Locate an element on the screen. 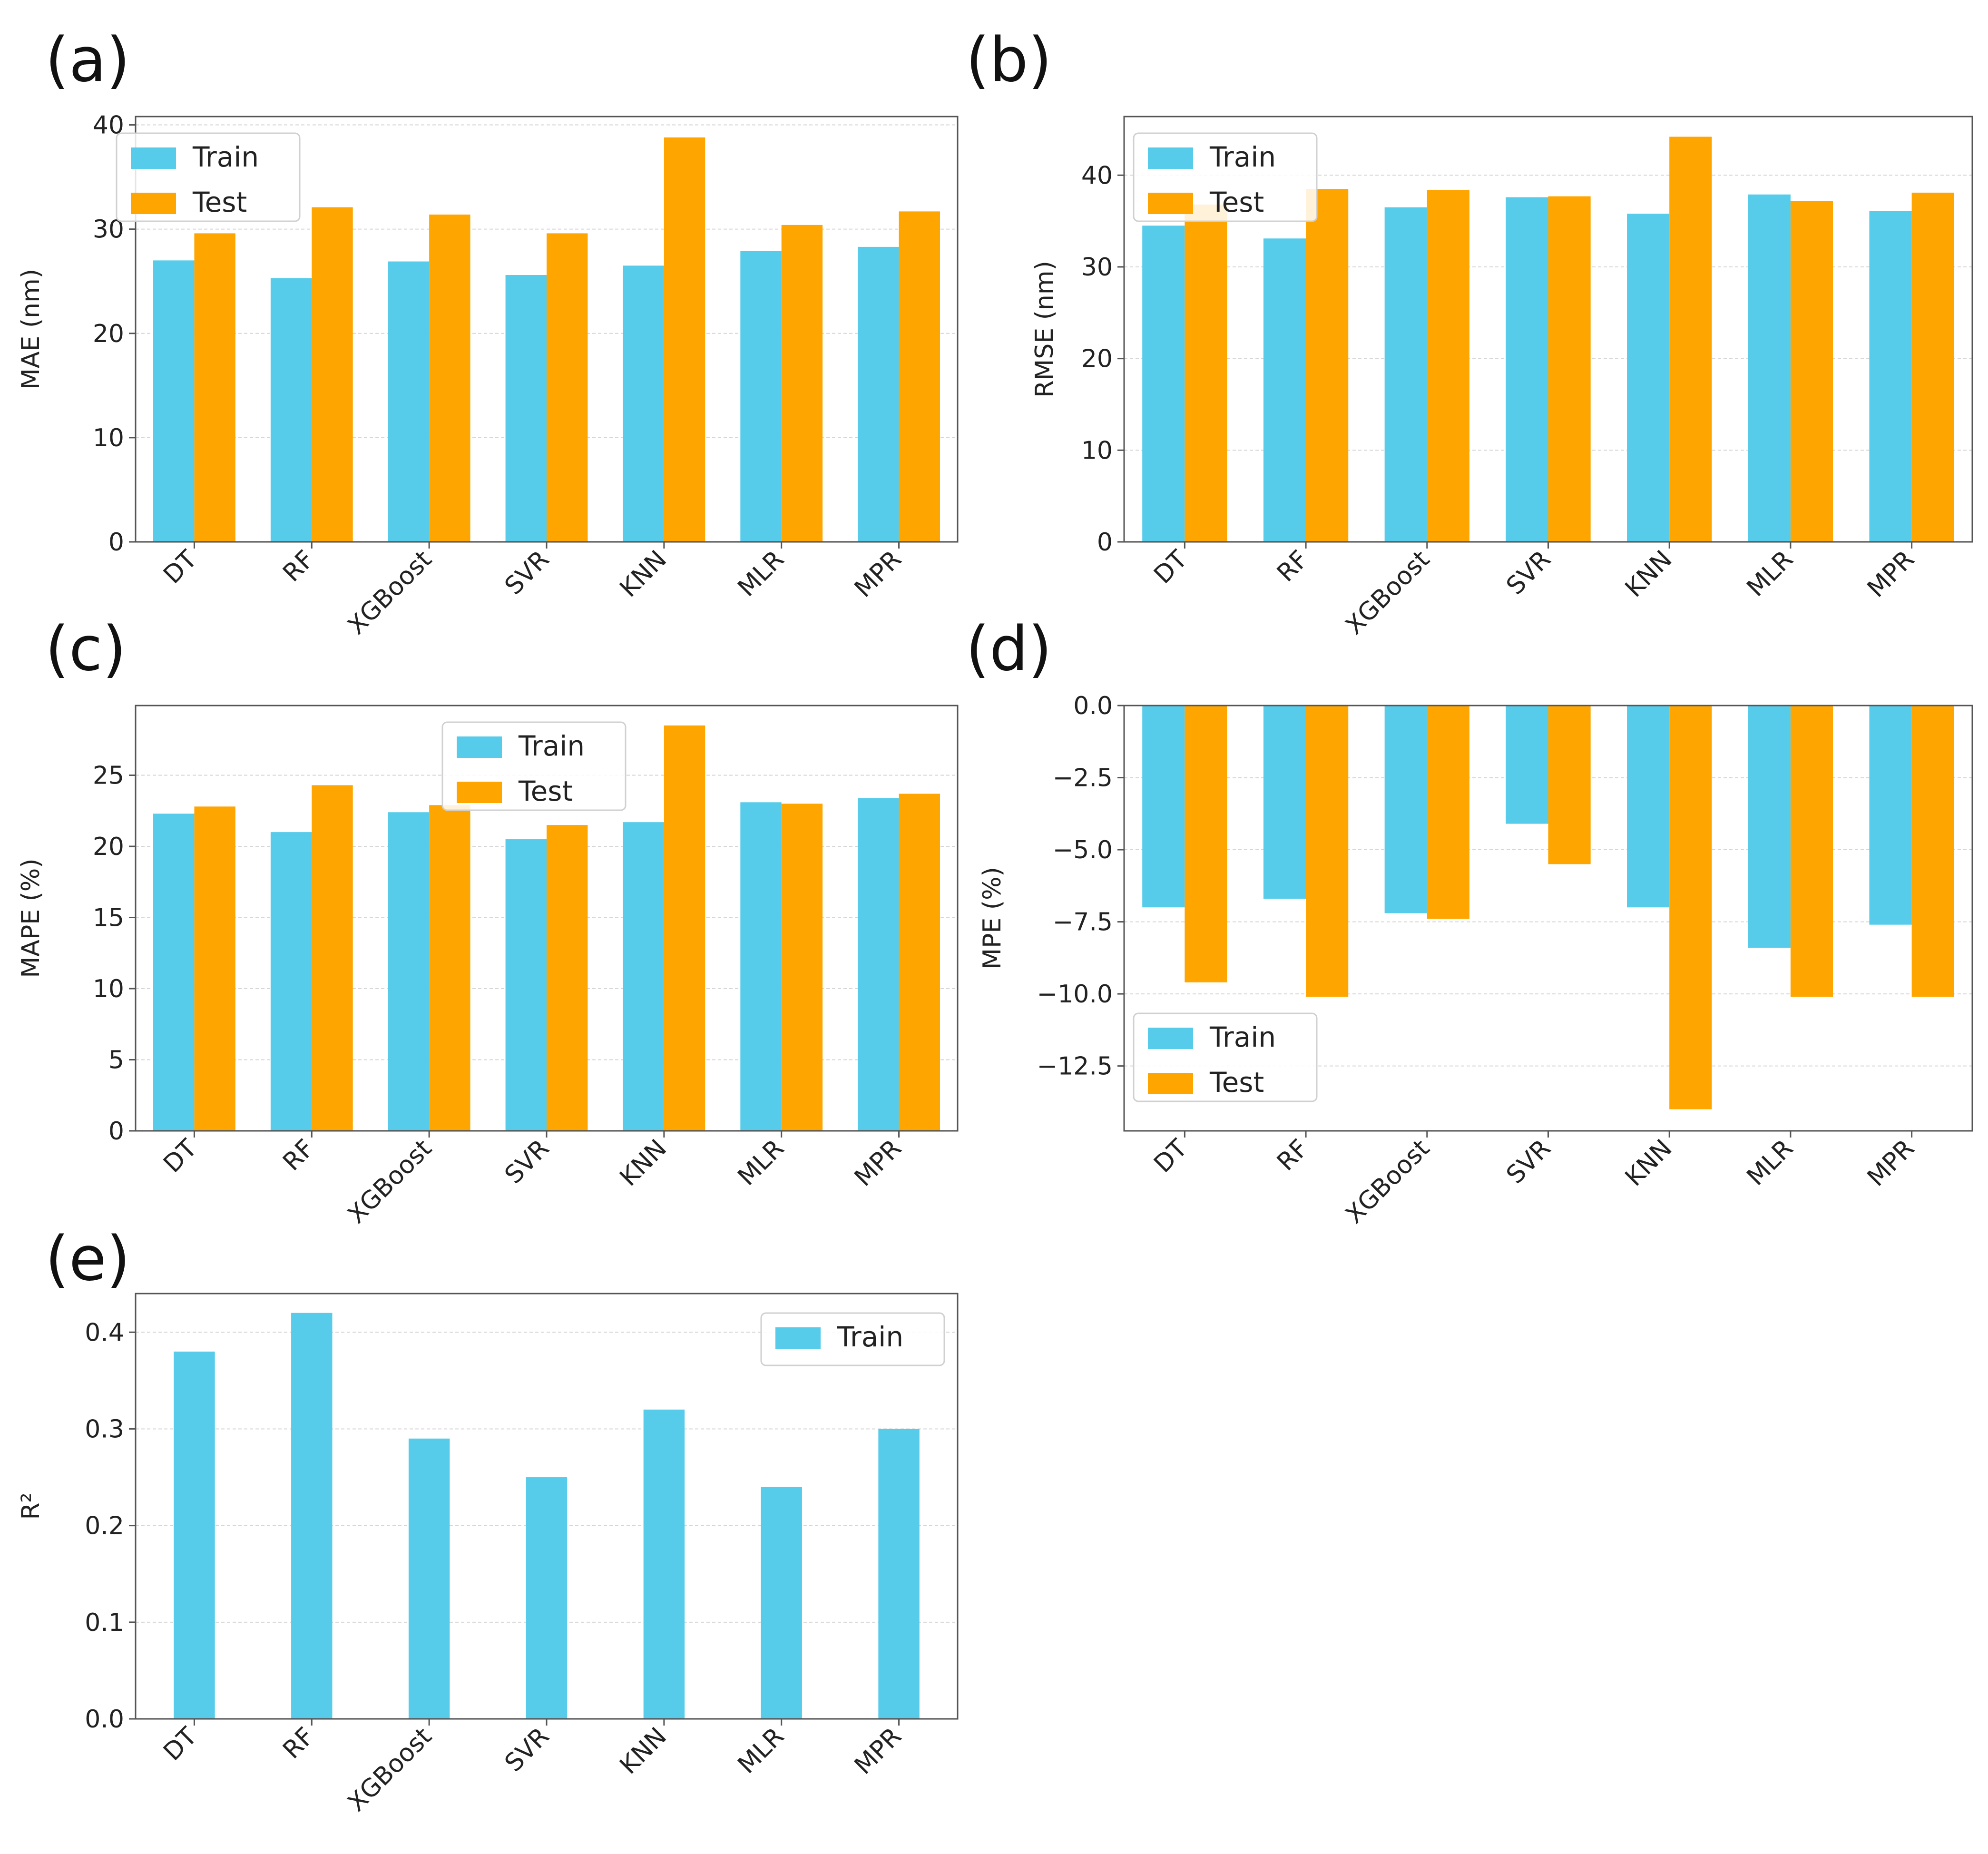 The width and height of the screenshot is (1988, 1854). panel-letter: (a) is located at coordinates (87, 61).